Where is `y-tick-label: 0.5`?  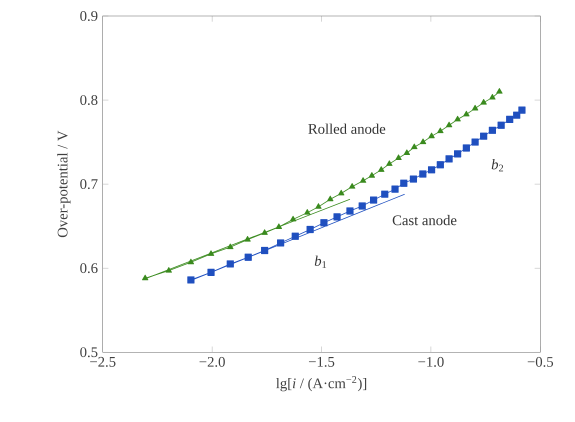
y-tick-label: 0.5 is located at coordinates (89, 352).